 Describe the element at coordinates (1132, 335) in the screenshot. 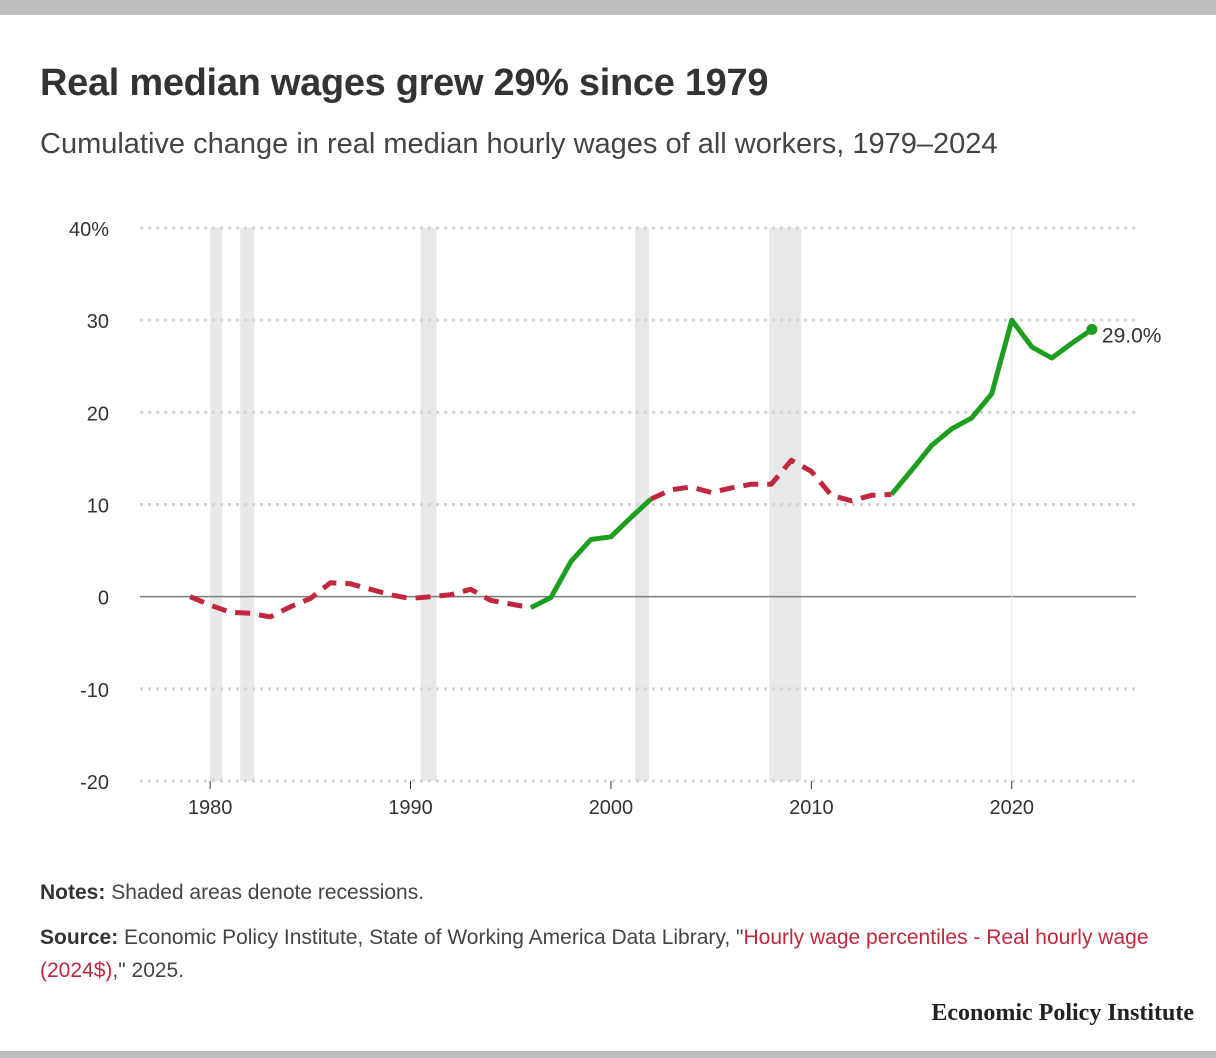

I see `end-value-label: 29.0%` at that location.